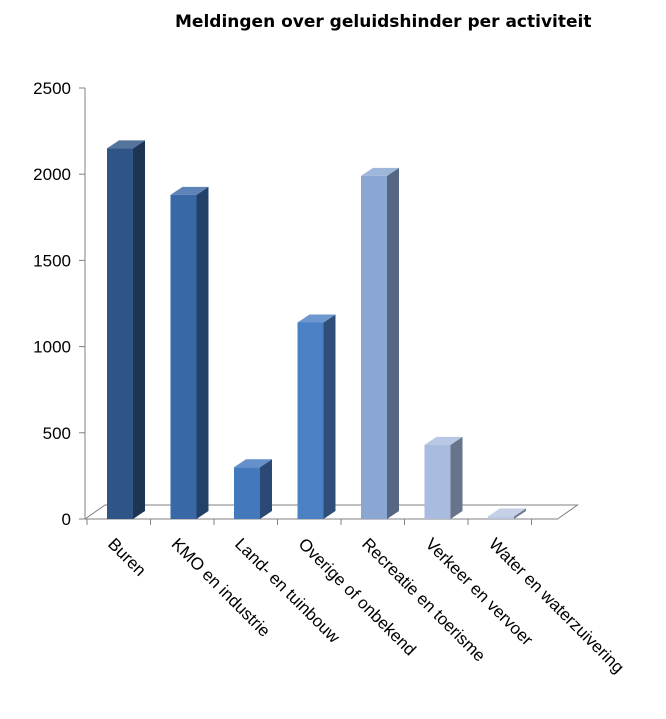 This screenshot has height=719, width=666. What do you see at coordinates (357, 596) in the screenshot?
I see `x-tick-label: Overige of onbekend` at bounding box center [357, 596].